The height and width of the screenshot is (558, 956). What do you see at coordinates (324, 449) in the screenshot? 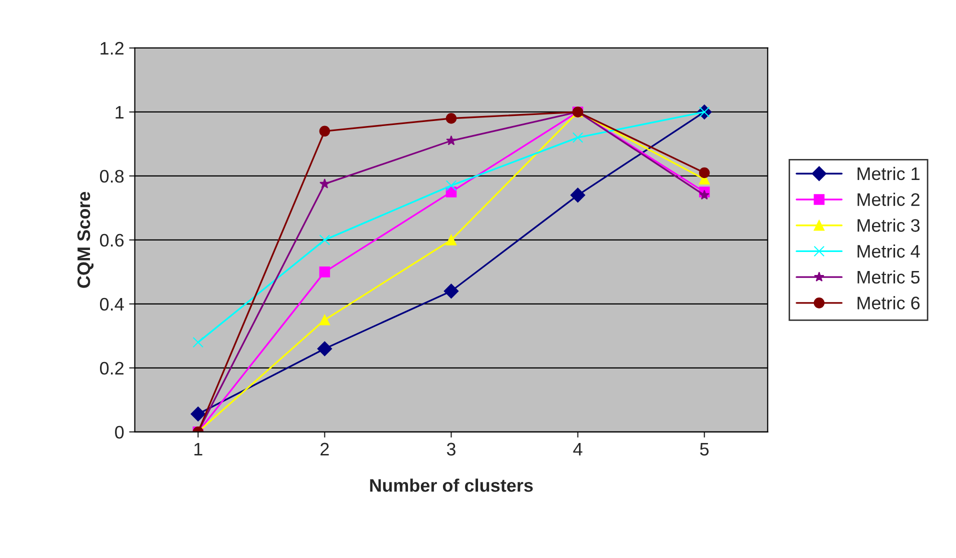
I see `x-tick-label: 2` at bounding box center [324, 449].